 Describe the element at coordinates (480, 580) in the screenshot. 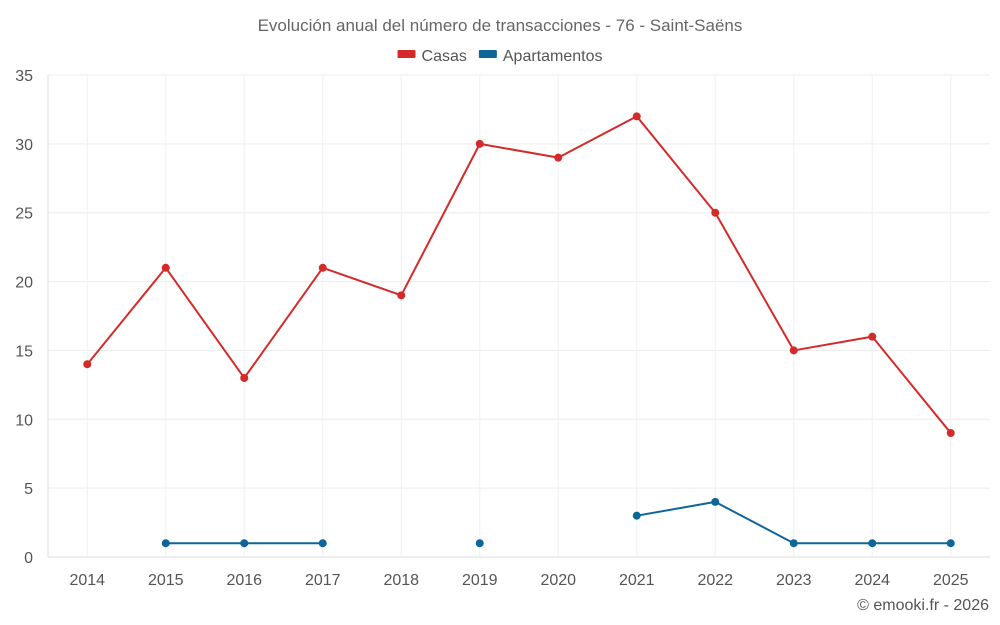

I see `x-tick-label: 2019` at that location.